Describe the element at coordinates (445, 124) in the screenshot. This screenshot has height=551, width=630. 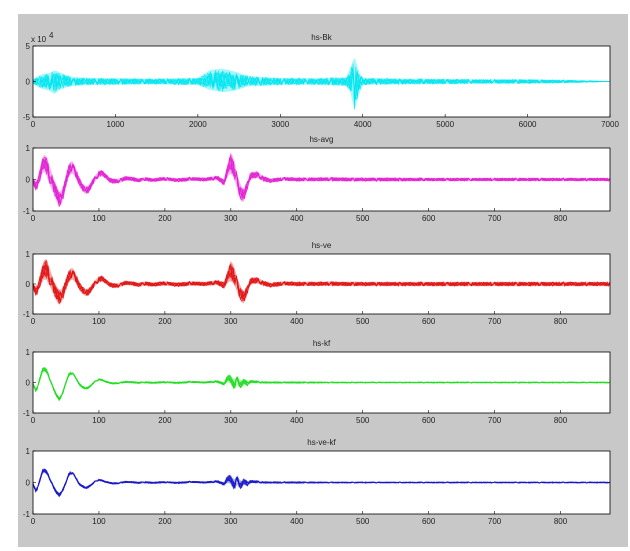
I see `x-tick-label: 5000` at that location.